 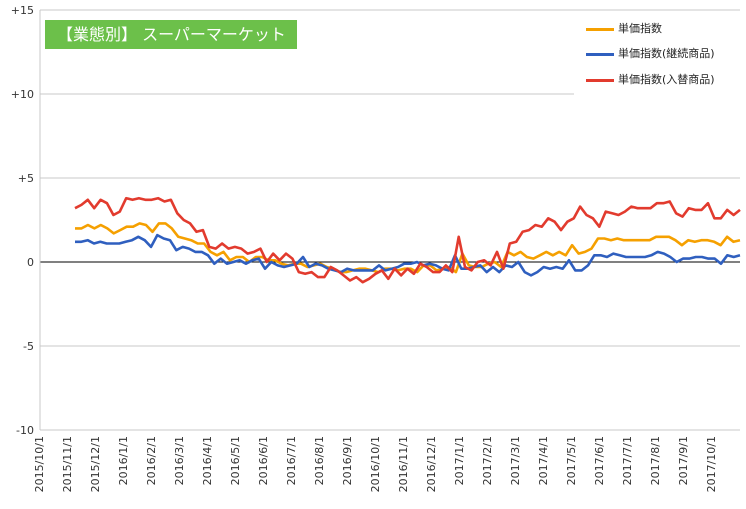 I want to click on x-tick-label: 2017/6/1, so click(x=599, y=460).